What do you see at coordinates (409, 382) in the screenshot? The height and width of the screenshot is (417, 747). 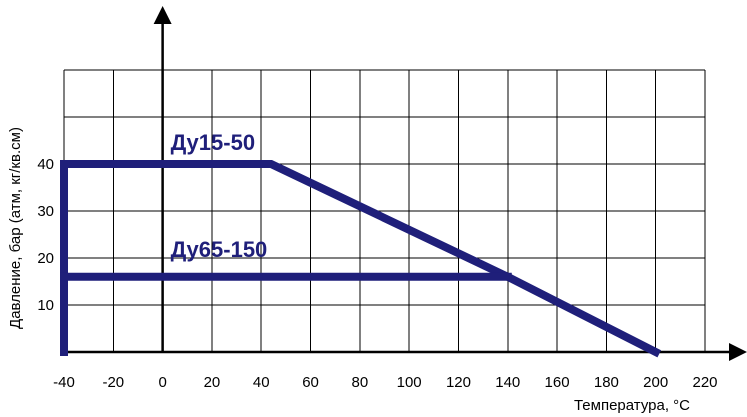 I see `x-tick-label: 100` at bounding box center [409, 382].